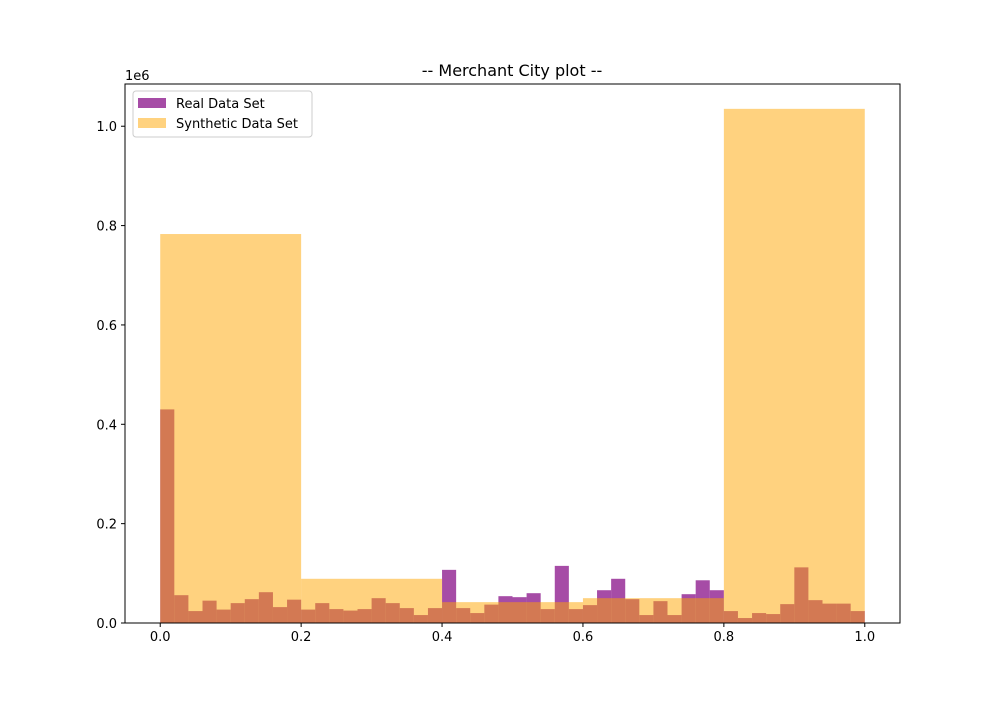 Image resolution: width=1000 pixels, height=704 pixels. I want to click on x-tick-label: 0.0, so click(160, 637).